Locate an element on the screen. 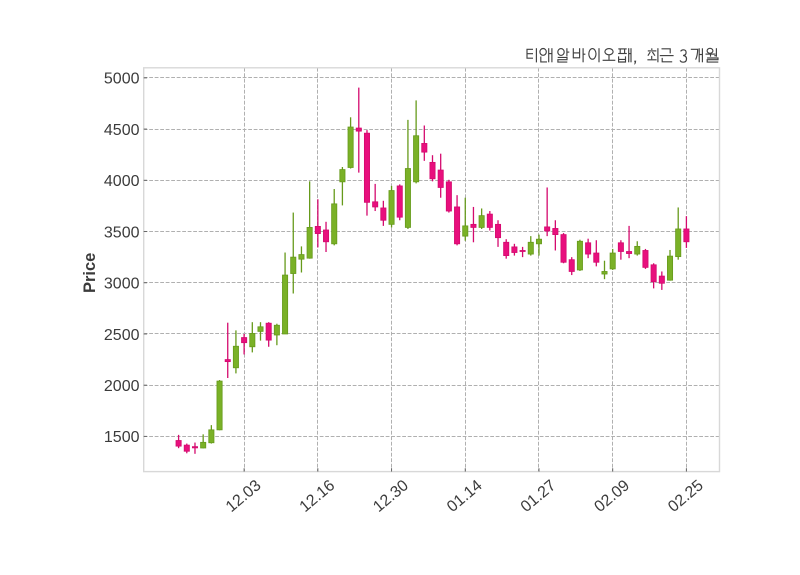  svg-text: 1500 is located at coordinates (122, 437).